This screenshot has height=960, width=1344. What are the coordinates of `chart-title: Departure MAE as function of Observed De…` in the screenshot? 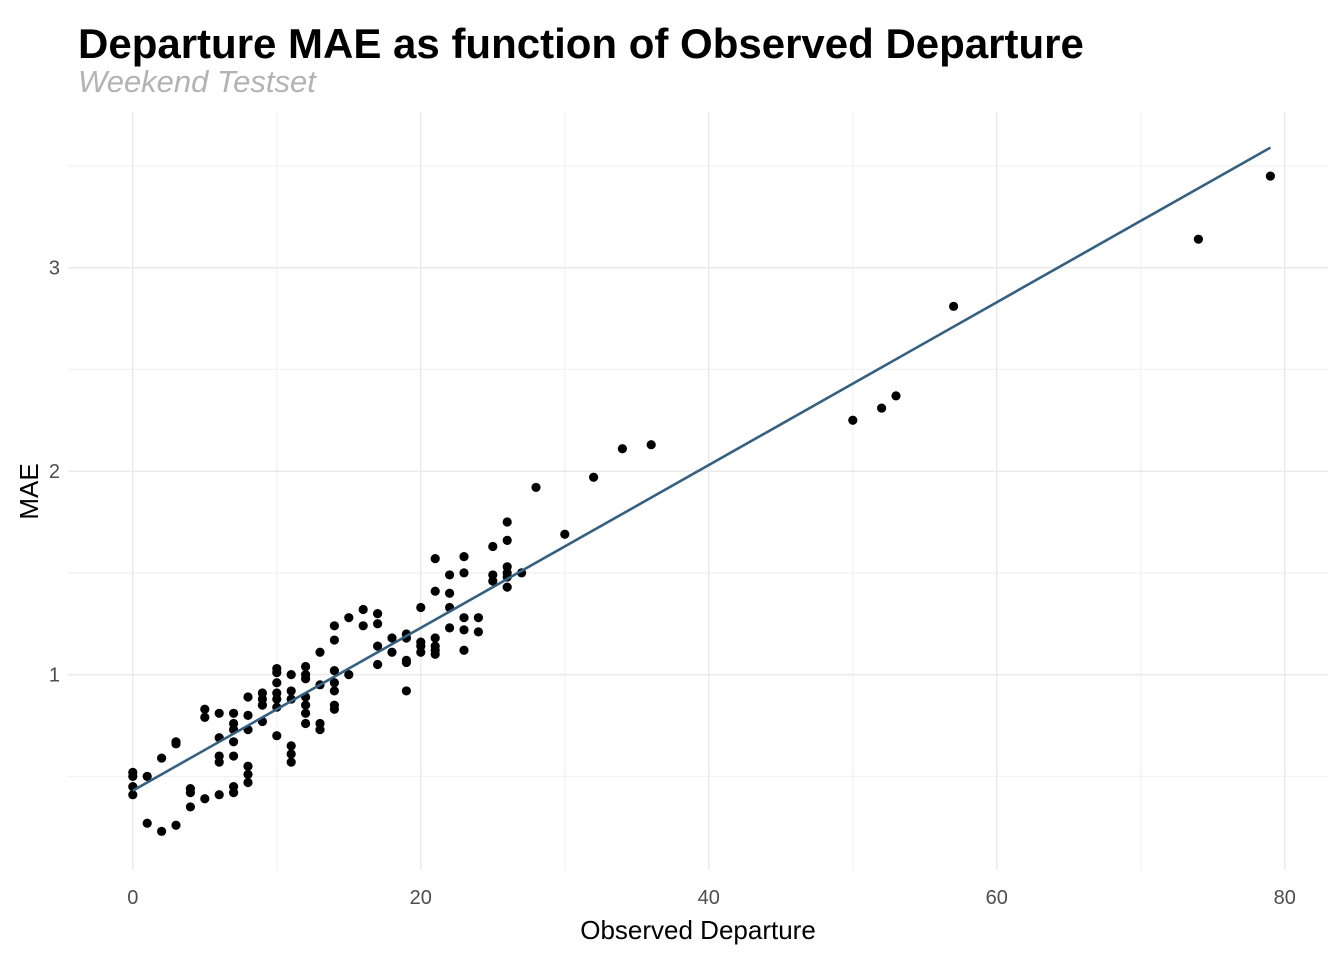 It's located at (581, 43).